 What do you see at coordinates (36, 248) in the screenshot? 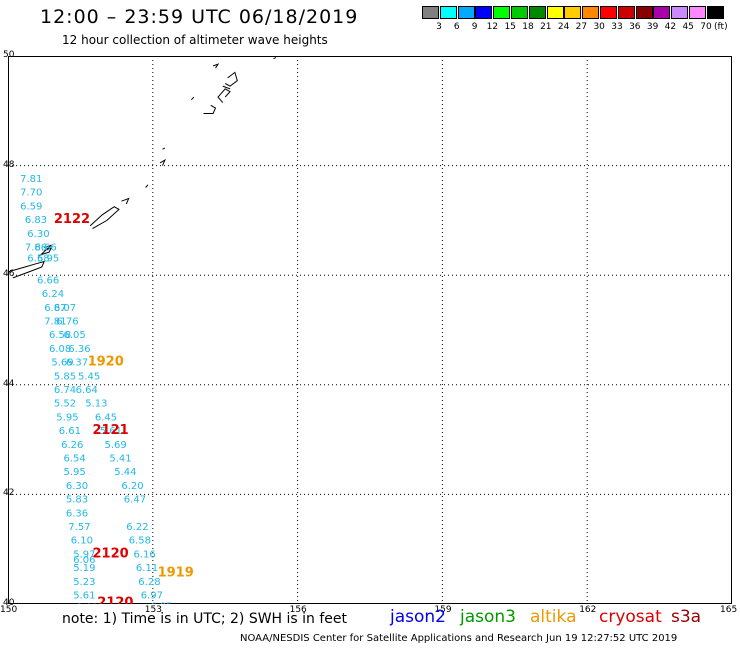
I see `swh-value-label: 7.86` at bounding box center [36, 248].